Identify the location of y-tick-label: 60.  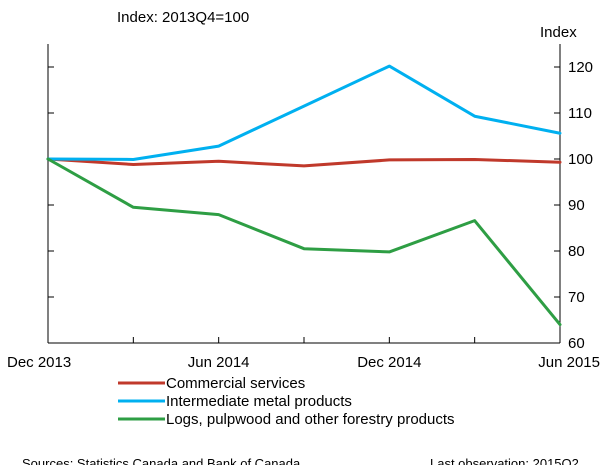
(576, 343).